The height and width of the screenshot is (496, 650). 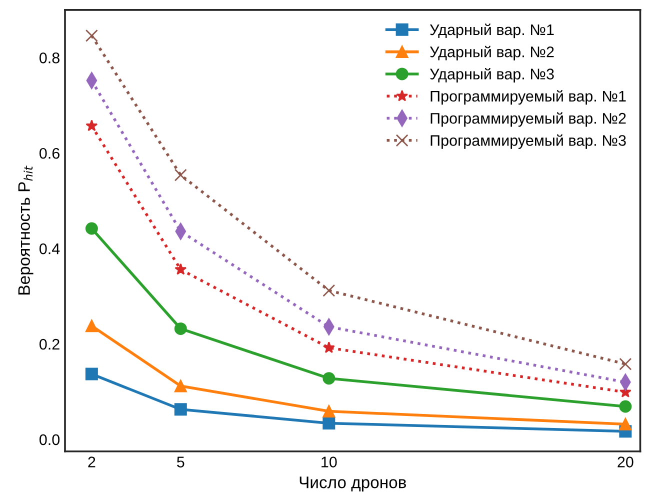 I want to click on legend-label: Программируемый вар. №1, so click(x=528, y=97).